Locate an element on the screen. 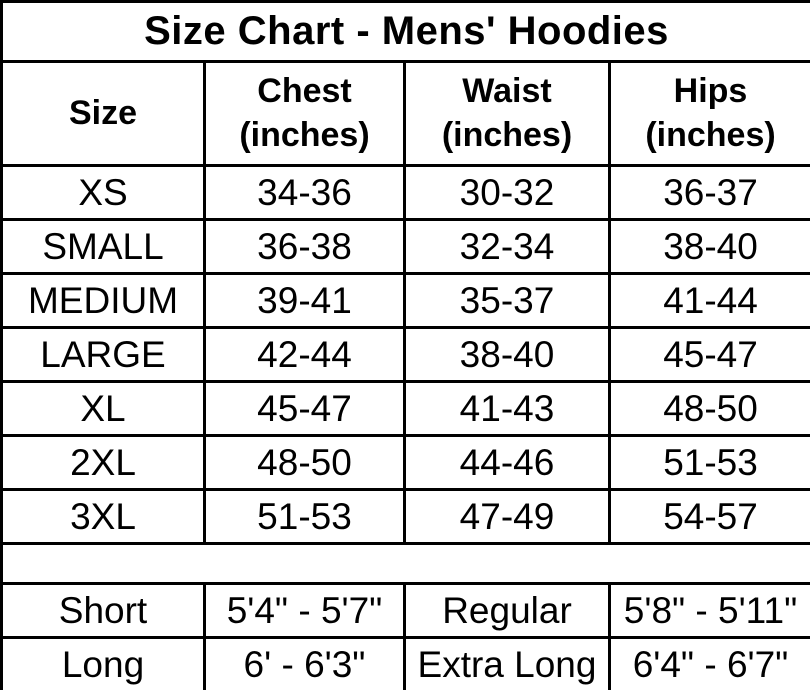 This screenshot has width=810, height=690. height-label-cell: Regular is located at coordinates (507, 610).